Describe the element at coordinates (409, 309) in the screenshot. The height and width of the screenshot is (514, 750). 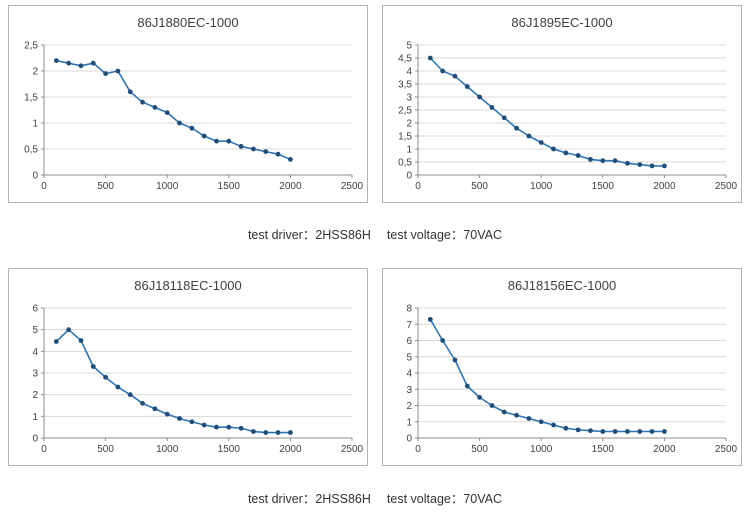
I see `svg-text: 8` at that location.